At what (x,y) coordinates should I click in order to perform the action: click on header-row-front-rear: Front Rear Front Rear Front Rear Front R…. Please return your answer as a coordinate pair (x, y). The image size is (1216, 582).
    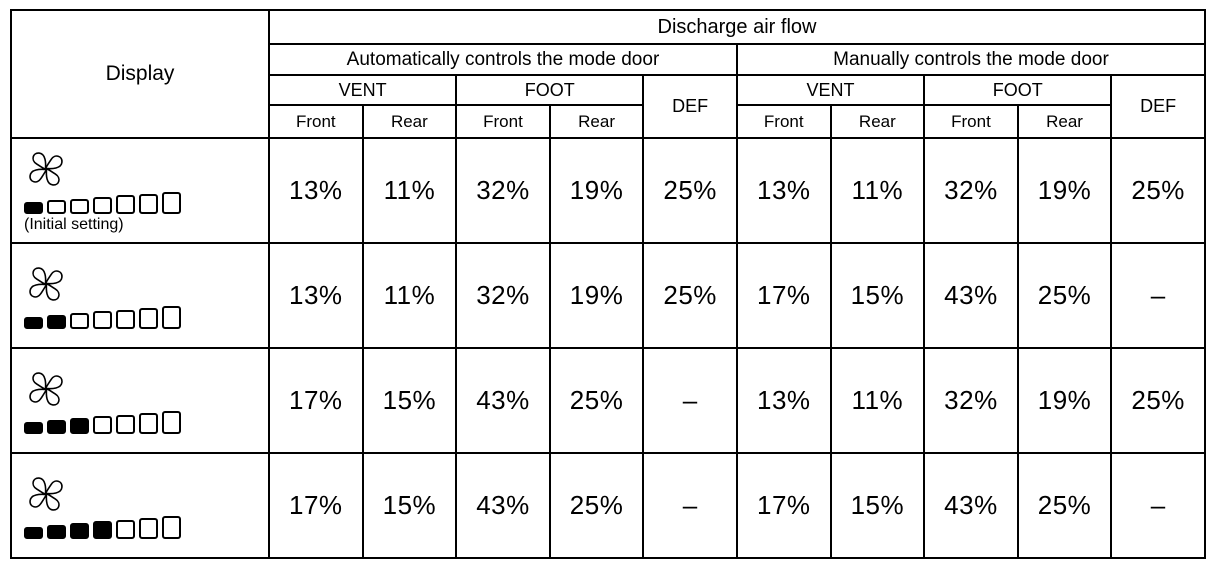
    Looking at the image, I should click on (608, 121).